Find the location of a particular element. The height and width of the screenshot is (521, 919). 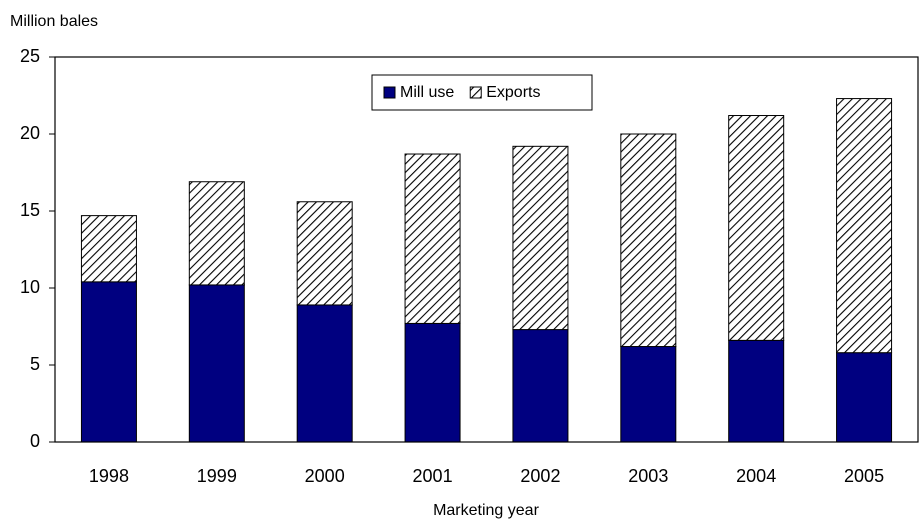

x-tick-label: 2003 is located at coordinates (648, 476).